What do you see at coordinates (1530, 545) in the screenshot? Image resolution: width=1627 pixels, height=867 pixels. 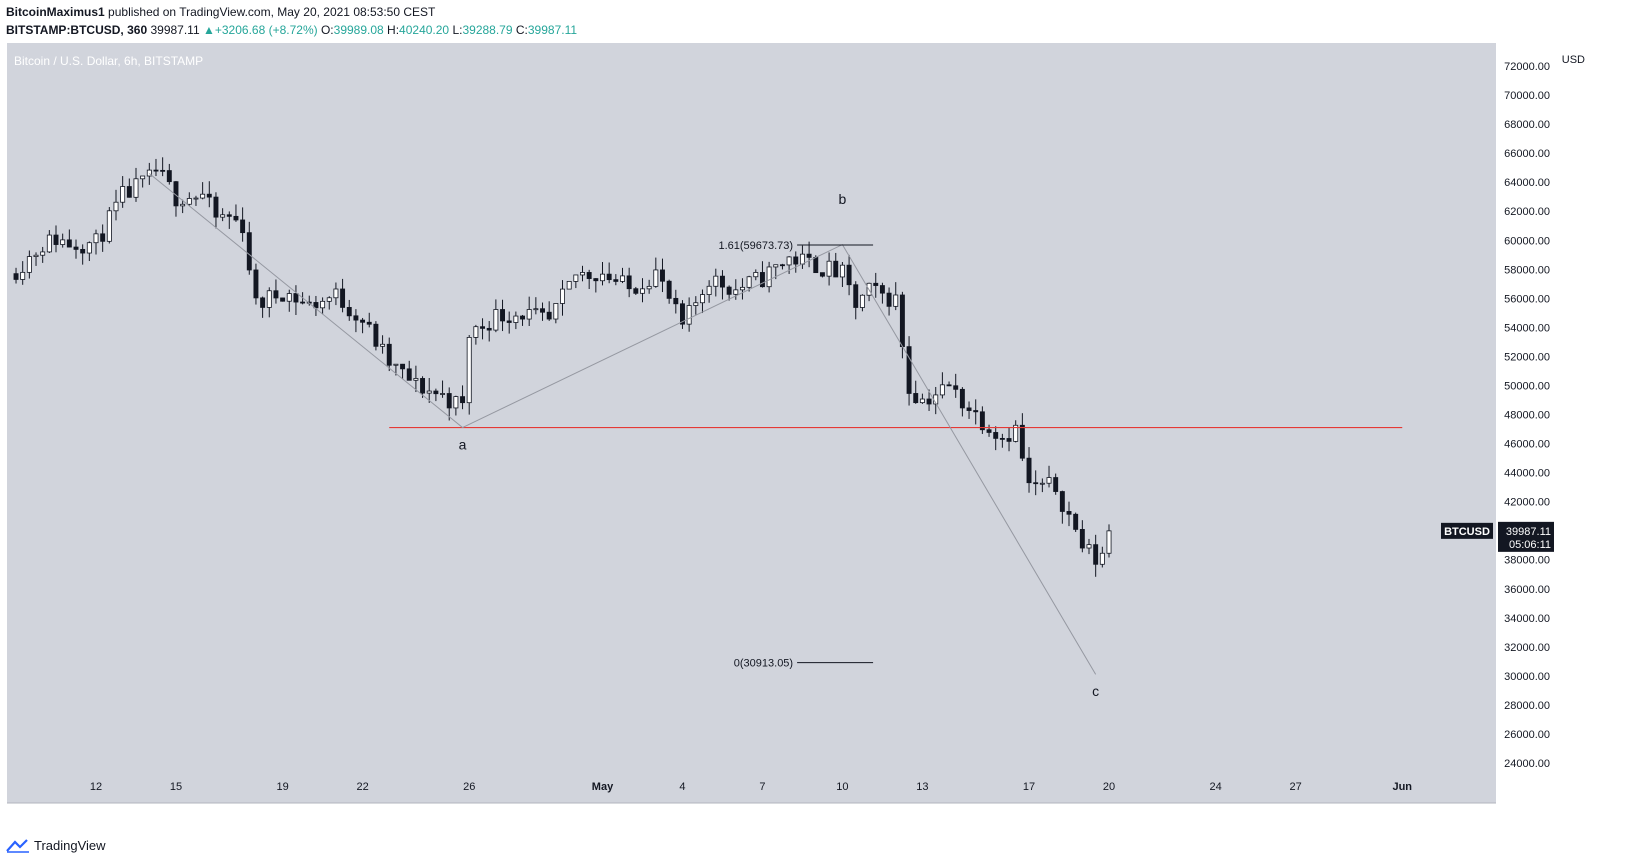 I see `countdown-value: 05:06:11` at bounding box center [1530, 545].